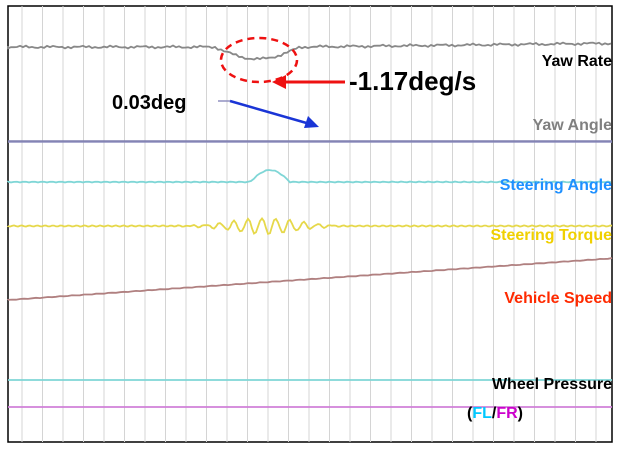 This screenshot has height=450, width=620. Describe the element at coordinates (556, 185) in the screenshot. I see `trace-label-steering-angle: Steering Angle` at that location.